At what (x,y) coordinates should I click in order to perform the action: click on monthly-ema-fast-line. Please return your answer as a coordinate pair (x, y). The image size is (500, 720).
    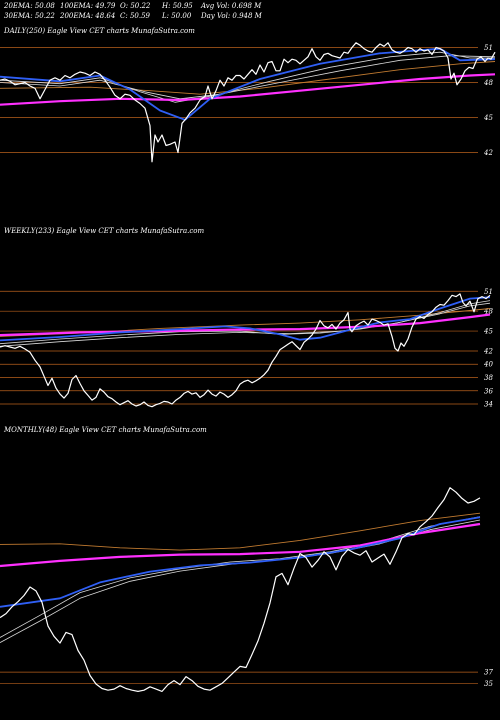
    Looking at the image, I should click on (240, 562).